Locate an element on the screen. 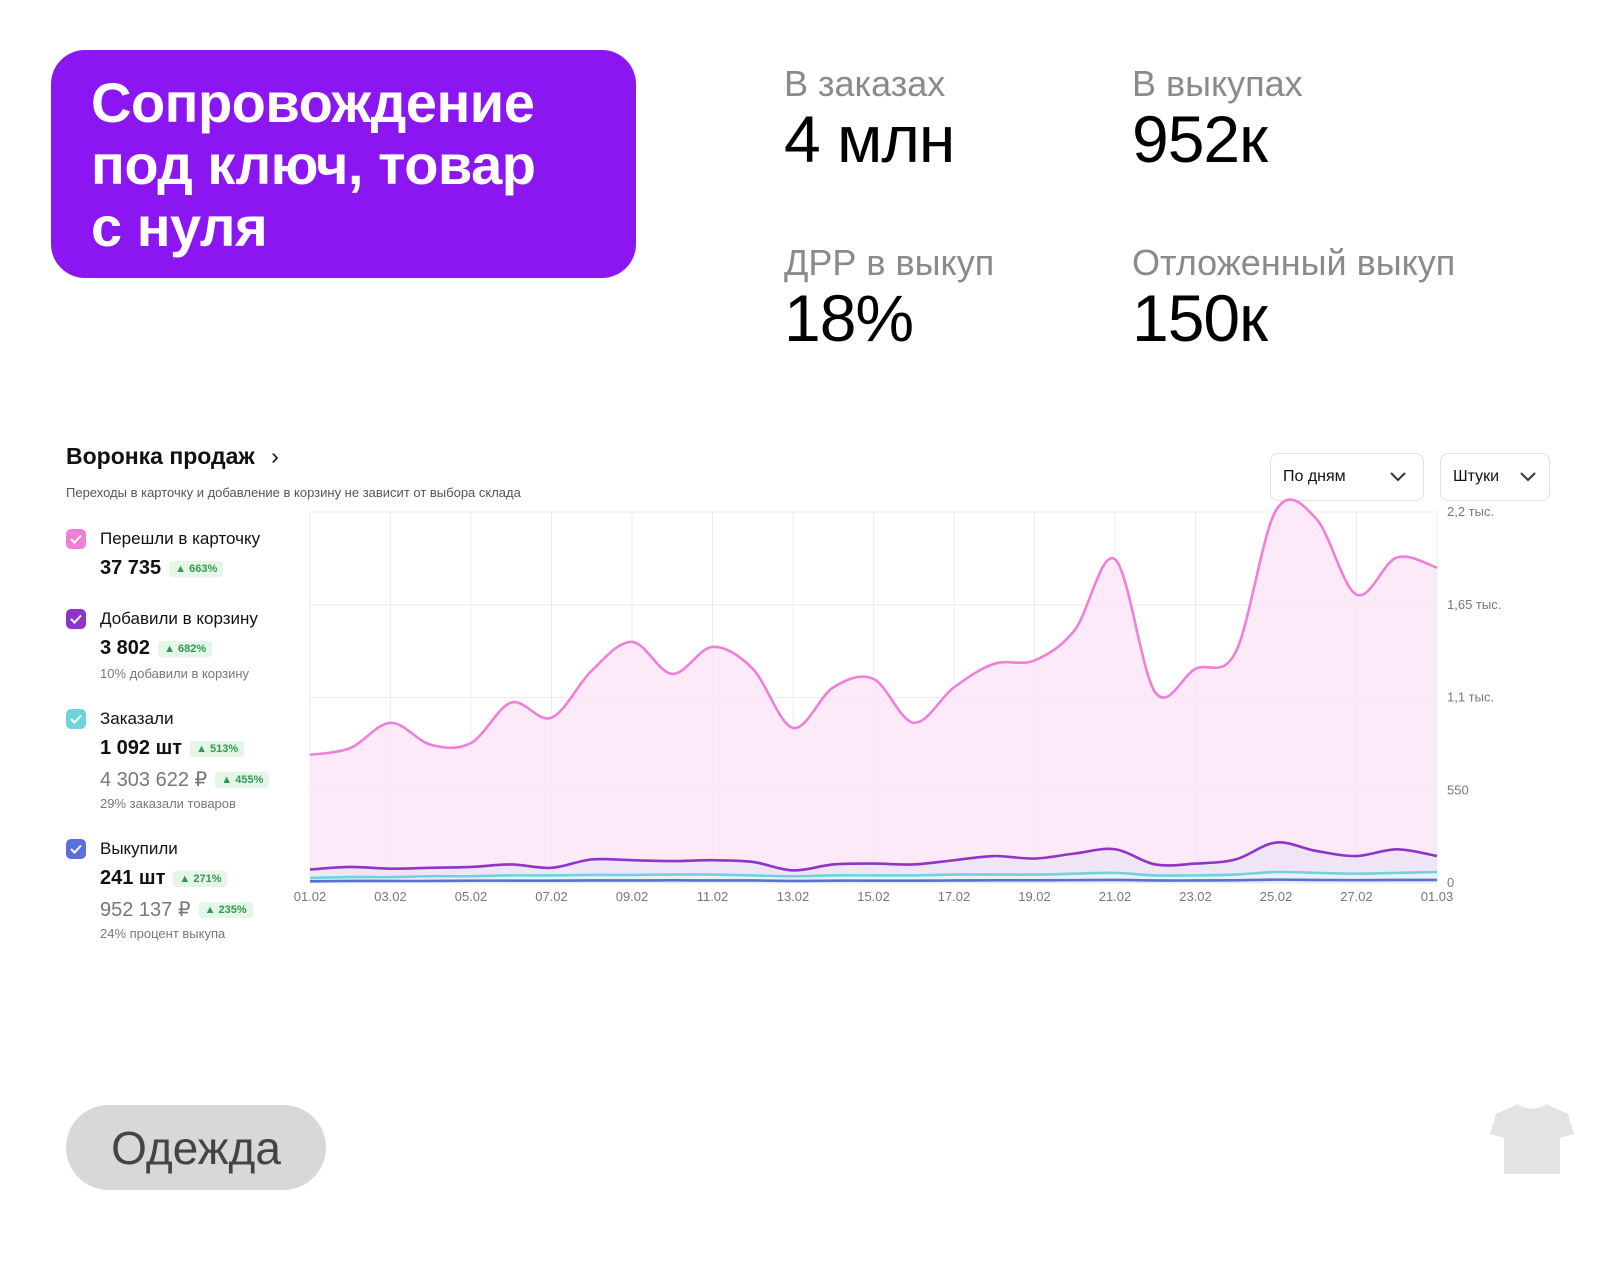 The height and width of the screenshot is (1265, 1622). stat-label: В заказах is located at coordinates (865, 83).